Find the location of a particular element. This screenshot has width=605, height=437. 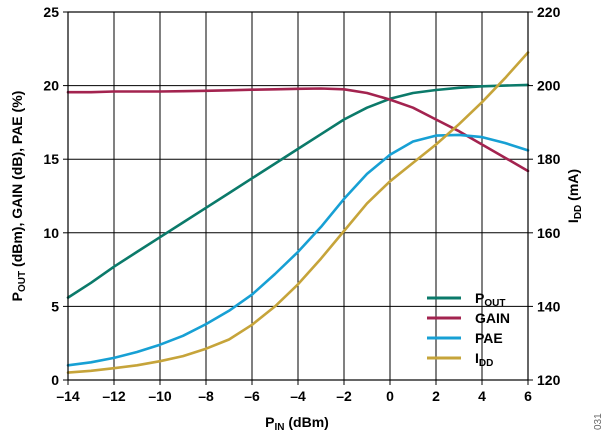

legend-label-gain: GAIN is located at coordinates (492, 318).